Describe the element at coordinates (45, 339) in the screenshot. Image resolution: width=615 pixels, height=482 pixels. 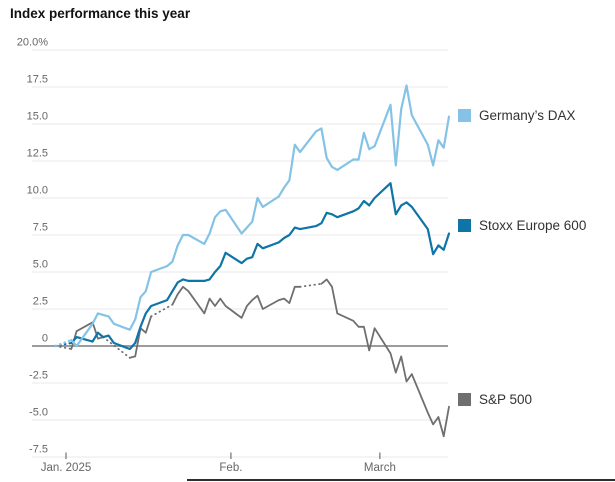
I see `y-axis-label: 0` at that location.